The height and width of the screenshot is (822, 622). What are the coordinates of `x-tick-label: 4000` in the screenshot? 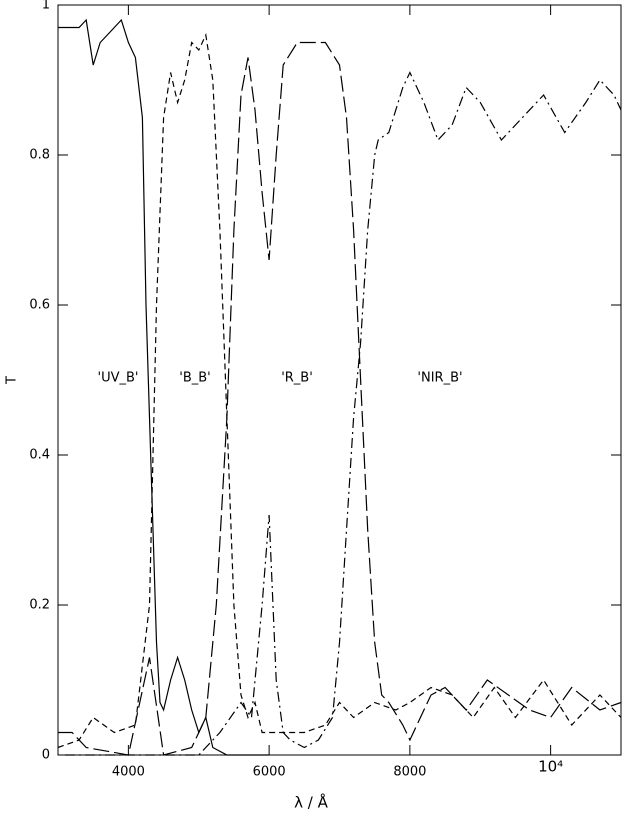 It's located at (128, 772).